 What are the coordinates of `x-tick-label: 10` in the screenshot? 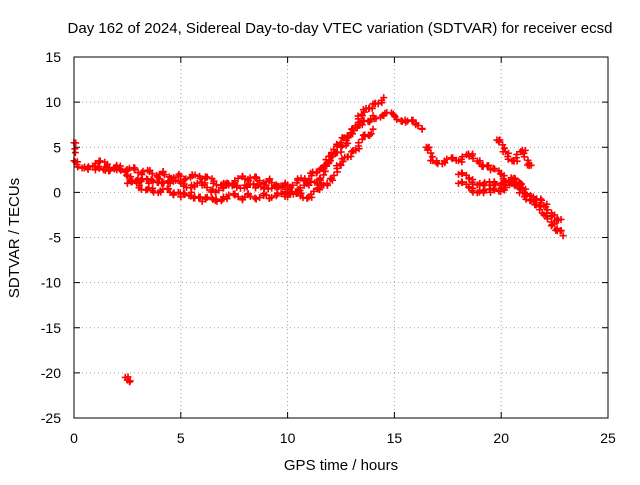 It's located at (288, 438).